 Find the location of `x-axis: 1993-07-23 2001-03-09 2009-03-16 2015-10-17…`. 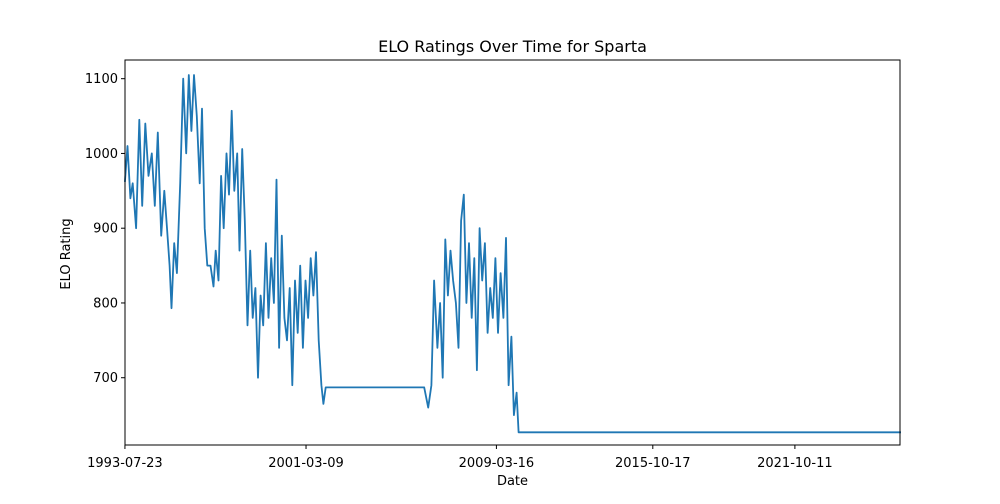

x-axis: 1993-07-23 2001-03-09 2009-03-16 2015-10-17… is located at coordinates (460, 458).